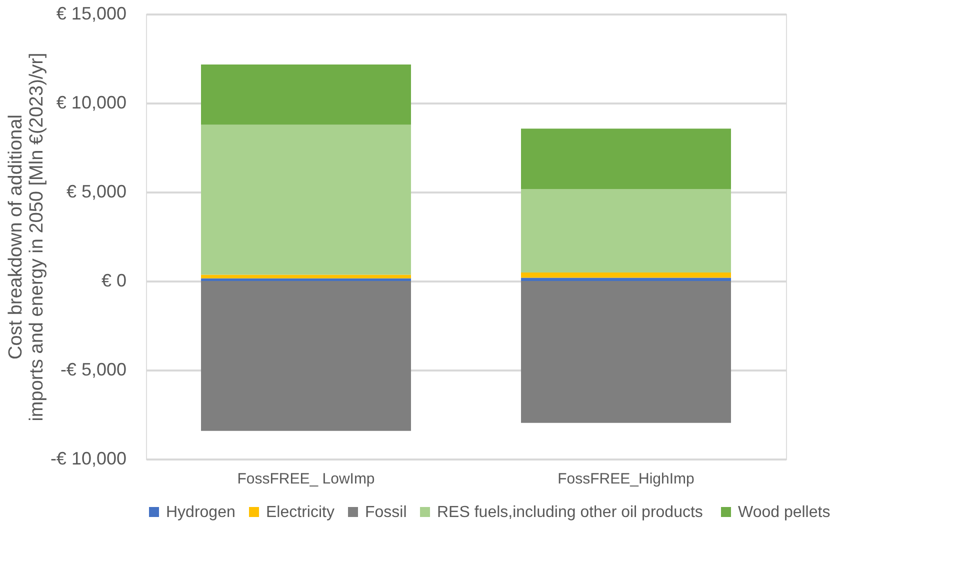  I want to click on y-tick-label: € 10,000, so click(91, 102).